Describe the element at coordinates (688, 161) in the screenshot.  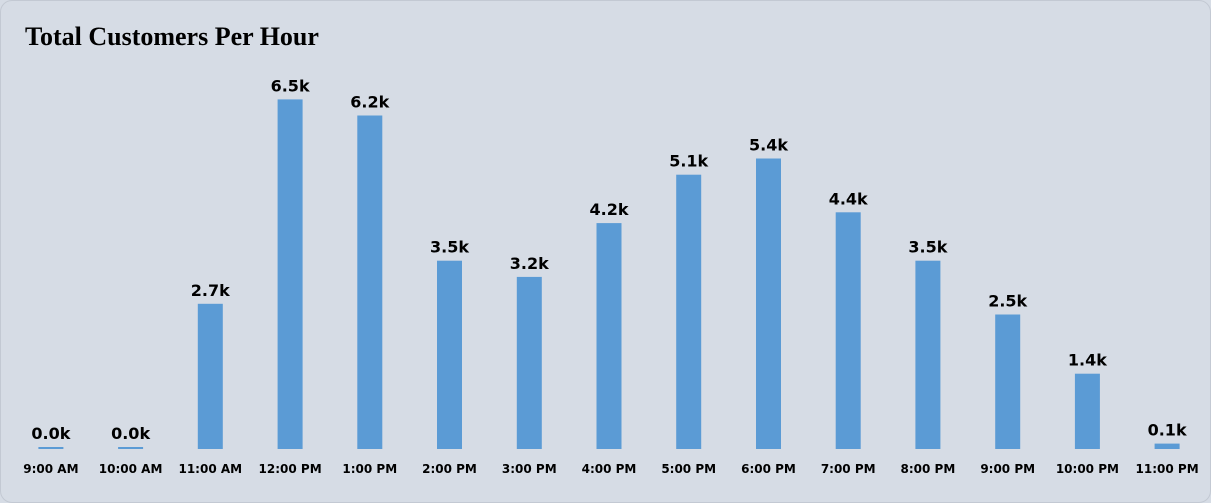
I see `data-label-8: 5.1k` at that location.